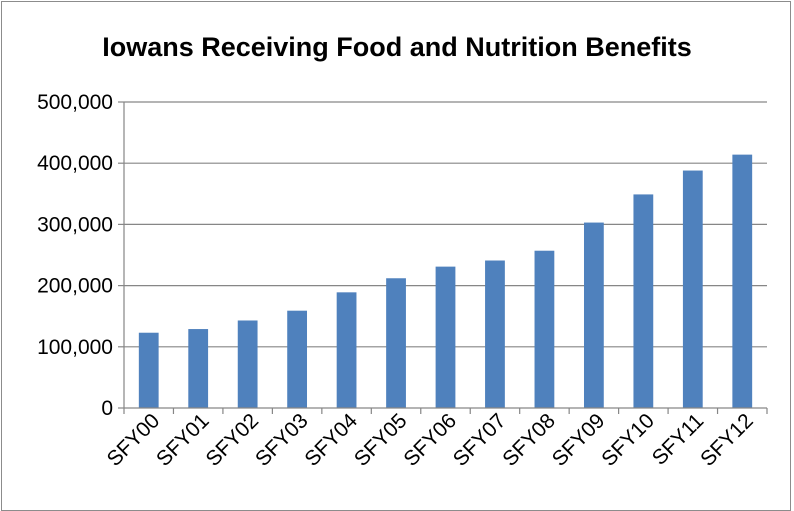 The image size is (794, 511). What do you see at coordinates (381, 440) in the screenshot?
I see `x-tick-label: SFY05` at bounding box center [381, 440].